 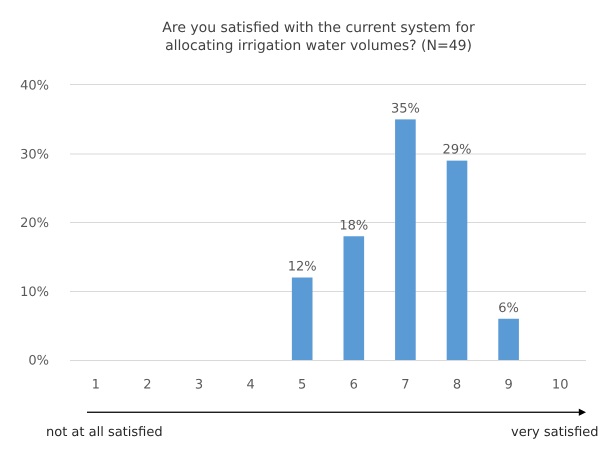 I want to click on x-tick-label: 9, so click(x=508, y=385).